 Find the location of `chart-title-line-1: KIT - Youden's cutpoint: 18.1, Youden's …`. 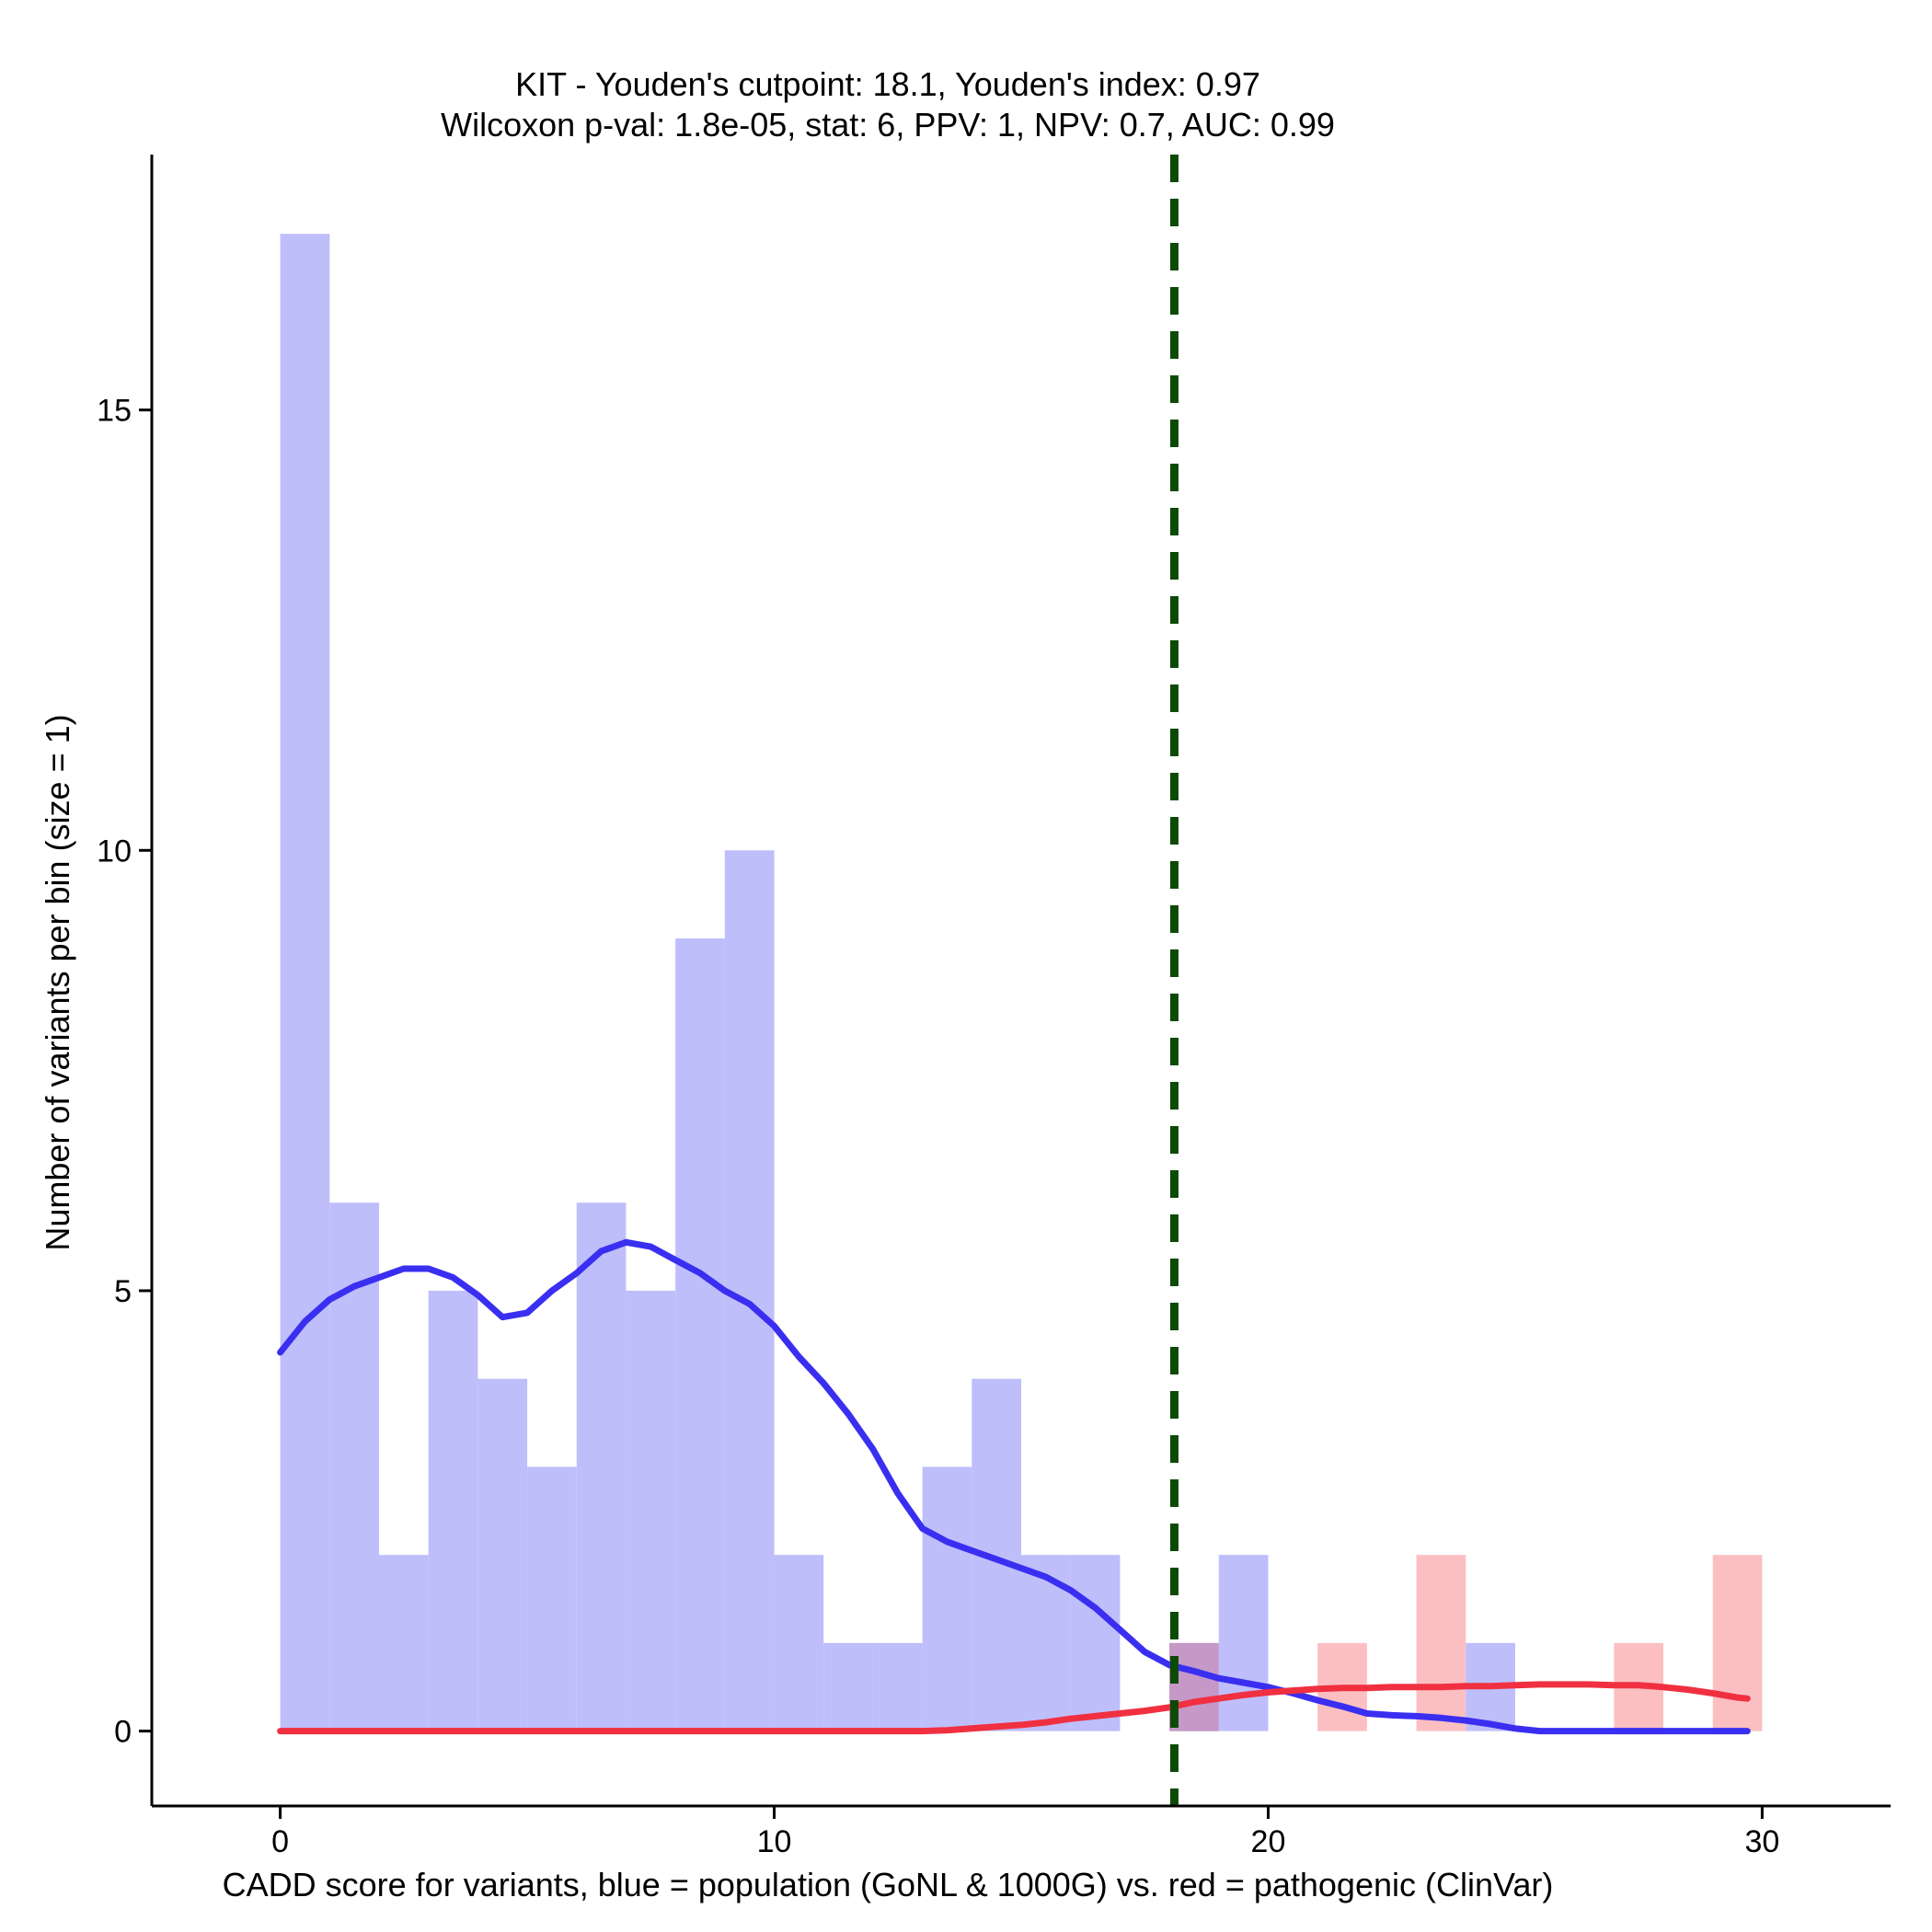

chart-title-line-1: KIT - Youden's cutpoint: 18.1, Youden's … is located at coordinates (887, 84).